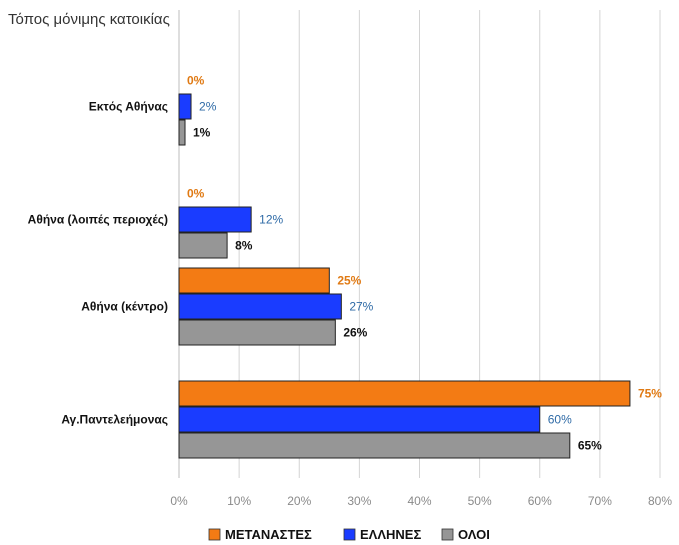  What do you see at coordinates (660, 501) in the screenshot?
I see `x-tick-label: 80%` at bounding box center [660, 501].